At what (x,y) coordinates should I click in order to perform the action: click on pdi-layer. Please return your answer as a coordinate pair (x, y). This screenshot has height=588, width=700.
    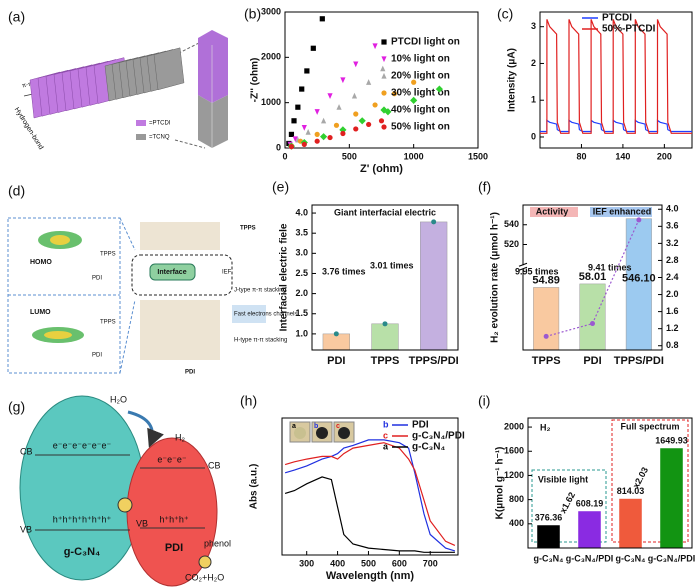
    Looking at the image, I should click on (180, 330).